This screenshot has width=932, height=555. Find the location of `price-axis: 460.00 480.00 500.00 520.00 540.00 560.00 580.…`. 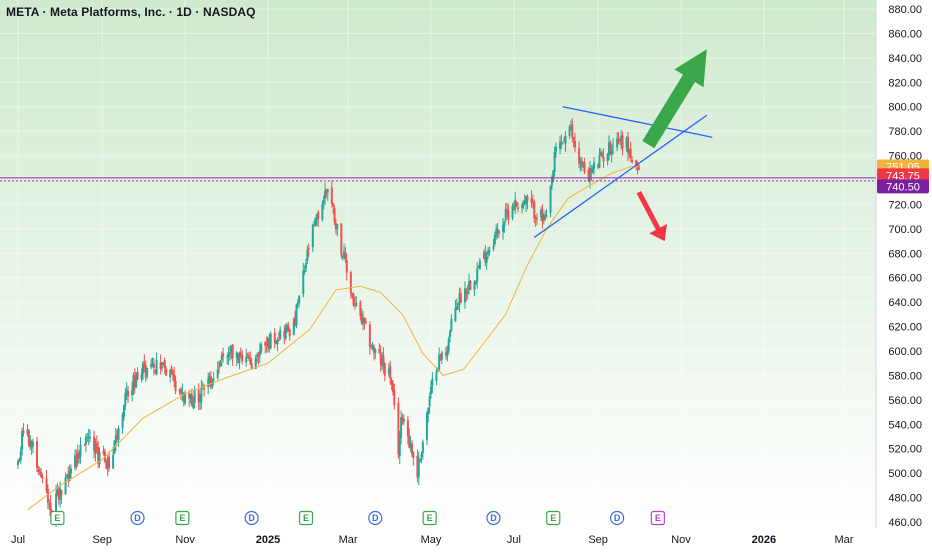

price-axis: 460.00 480.00 500.00 520.00 540.00 560.00 580.… is located at coordinates (905, 266).